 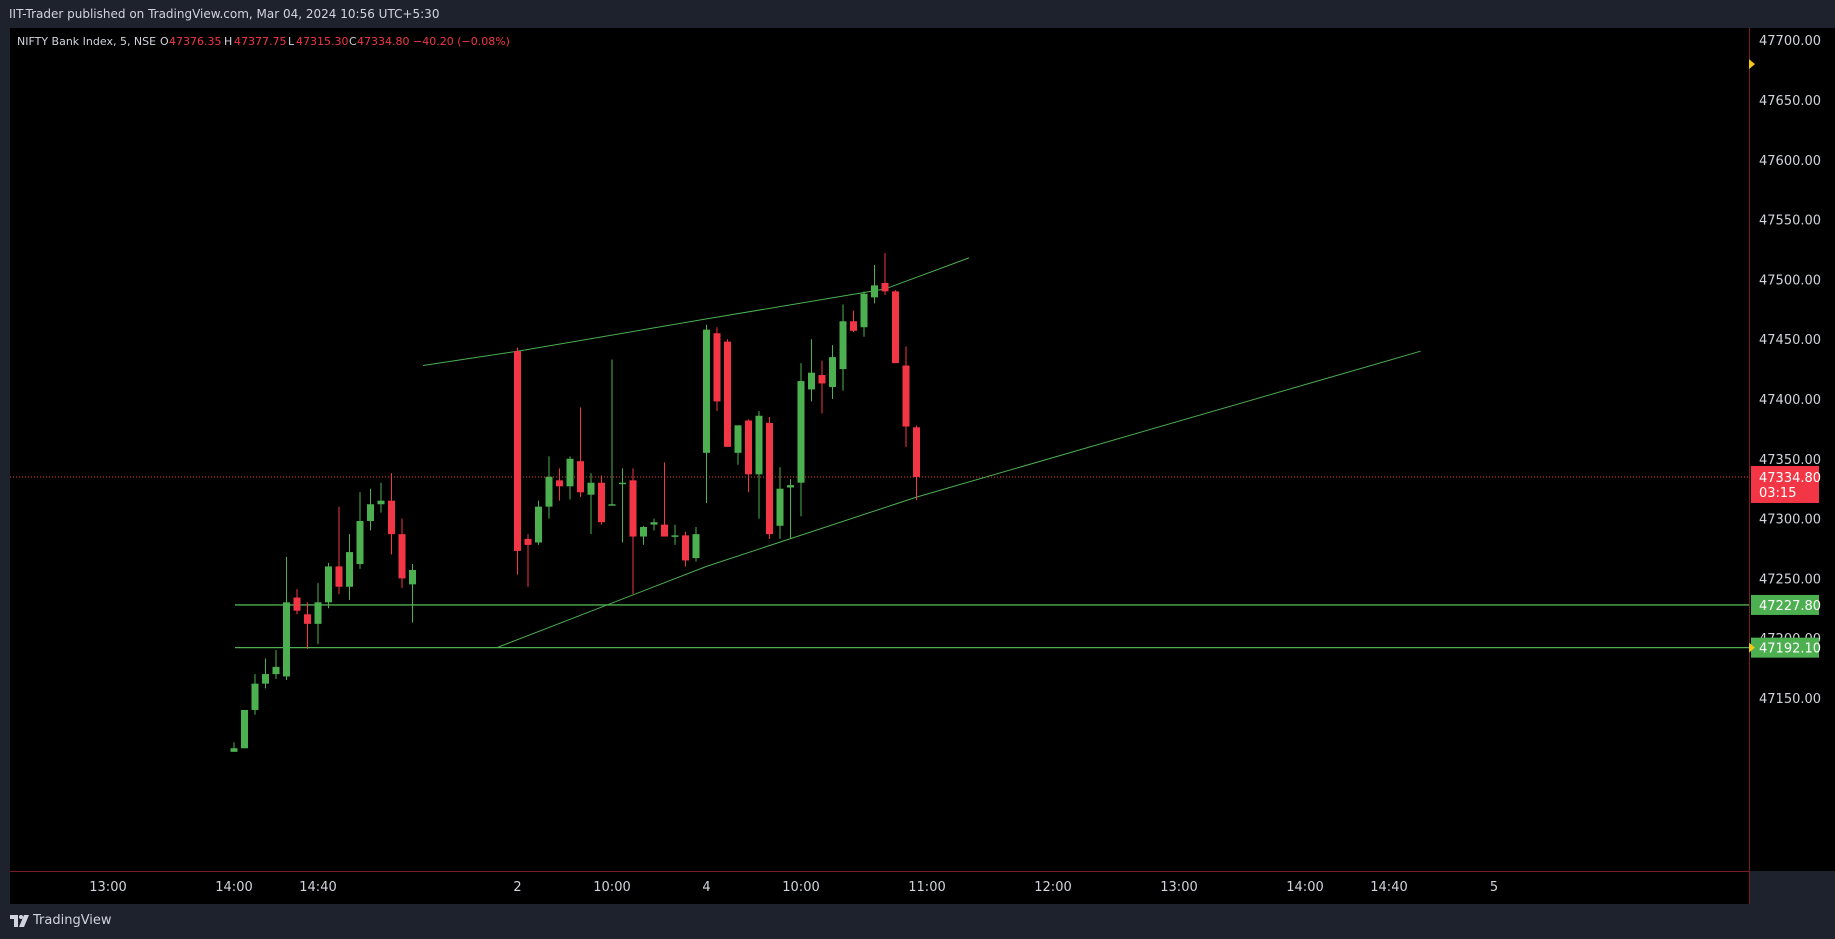 What do you see at coordinates (20, 921) in the screenshot?
I see `tradingview-logo-icon` at bounding box center [20, 921].